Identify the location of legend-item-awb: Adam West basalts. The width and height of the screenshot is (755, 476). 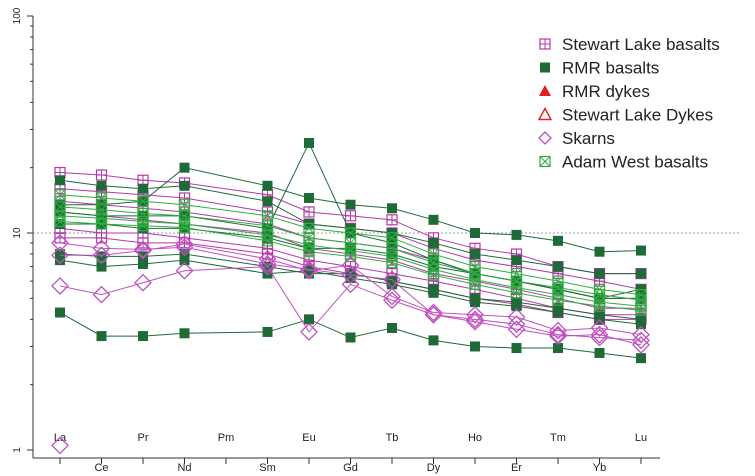
(623, 162).